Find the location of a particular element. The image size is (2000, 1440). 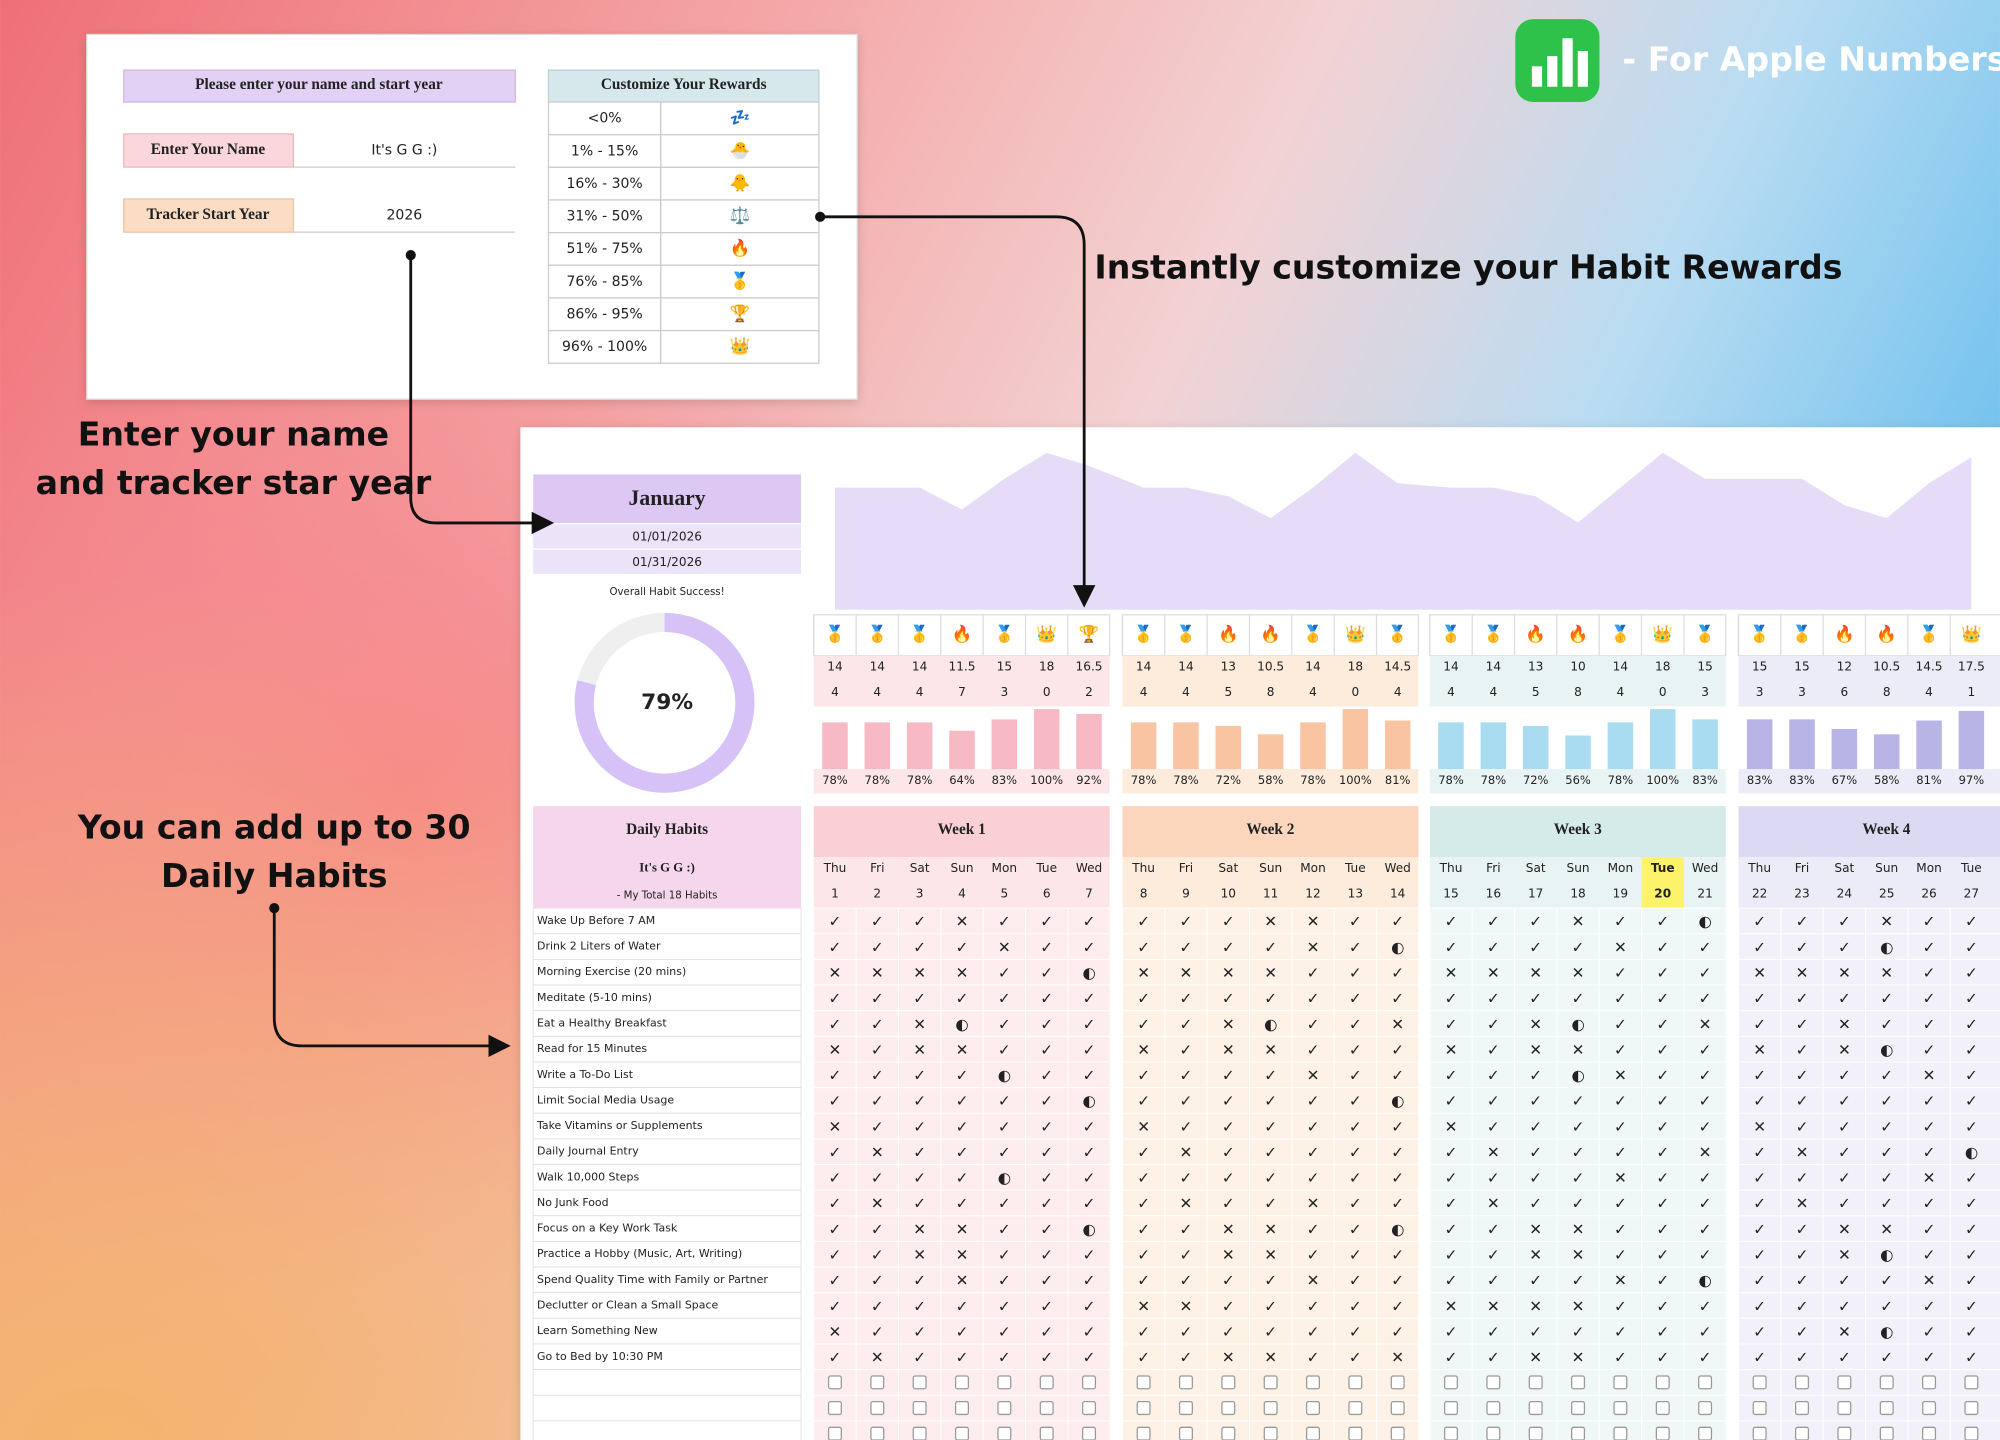

reward-icon: 🥇 is located at coordinates (739, 280).